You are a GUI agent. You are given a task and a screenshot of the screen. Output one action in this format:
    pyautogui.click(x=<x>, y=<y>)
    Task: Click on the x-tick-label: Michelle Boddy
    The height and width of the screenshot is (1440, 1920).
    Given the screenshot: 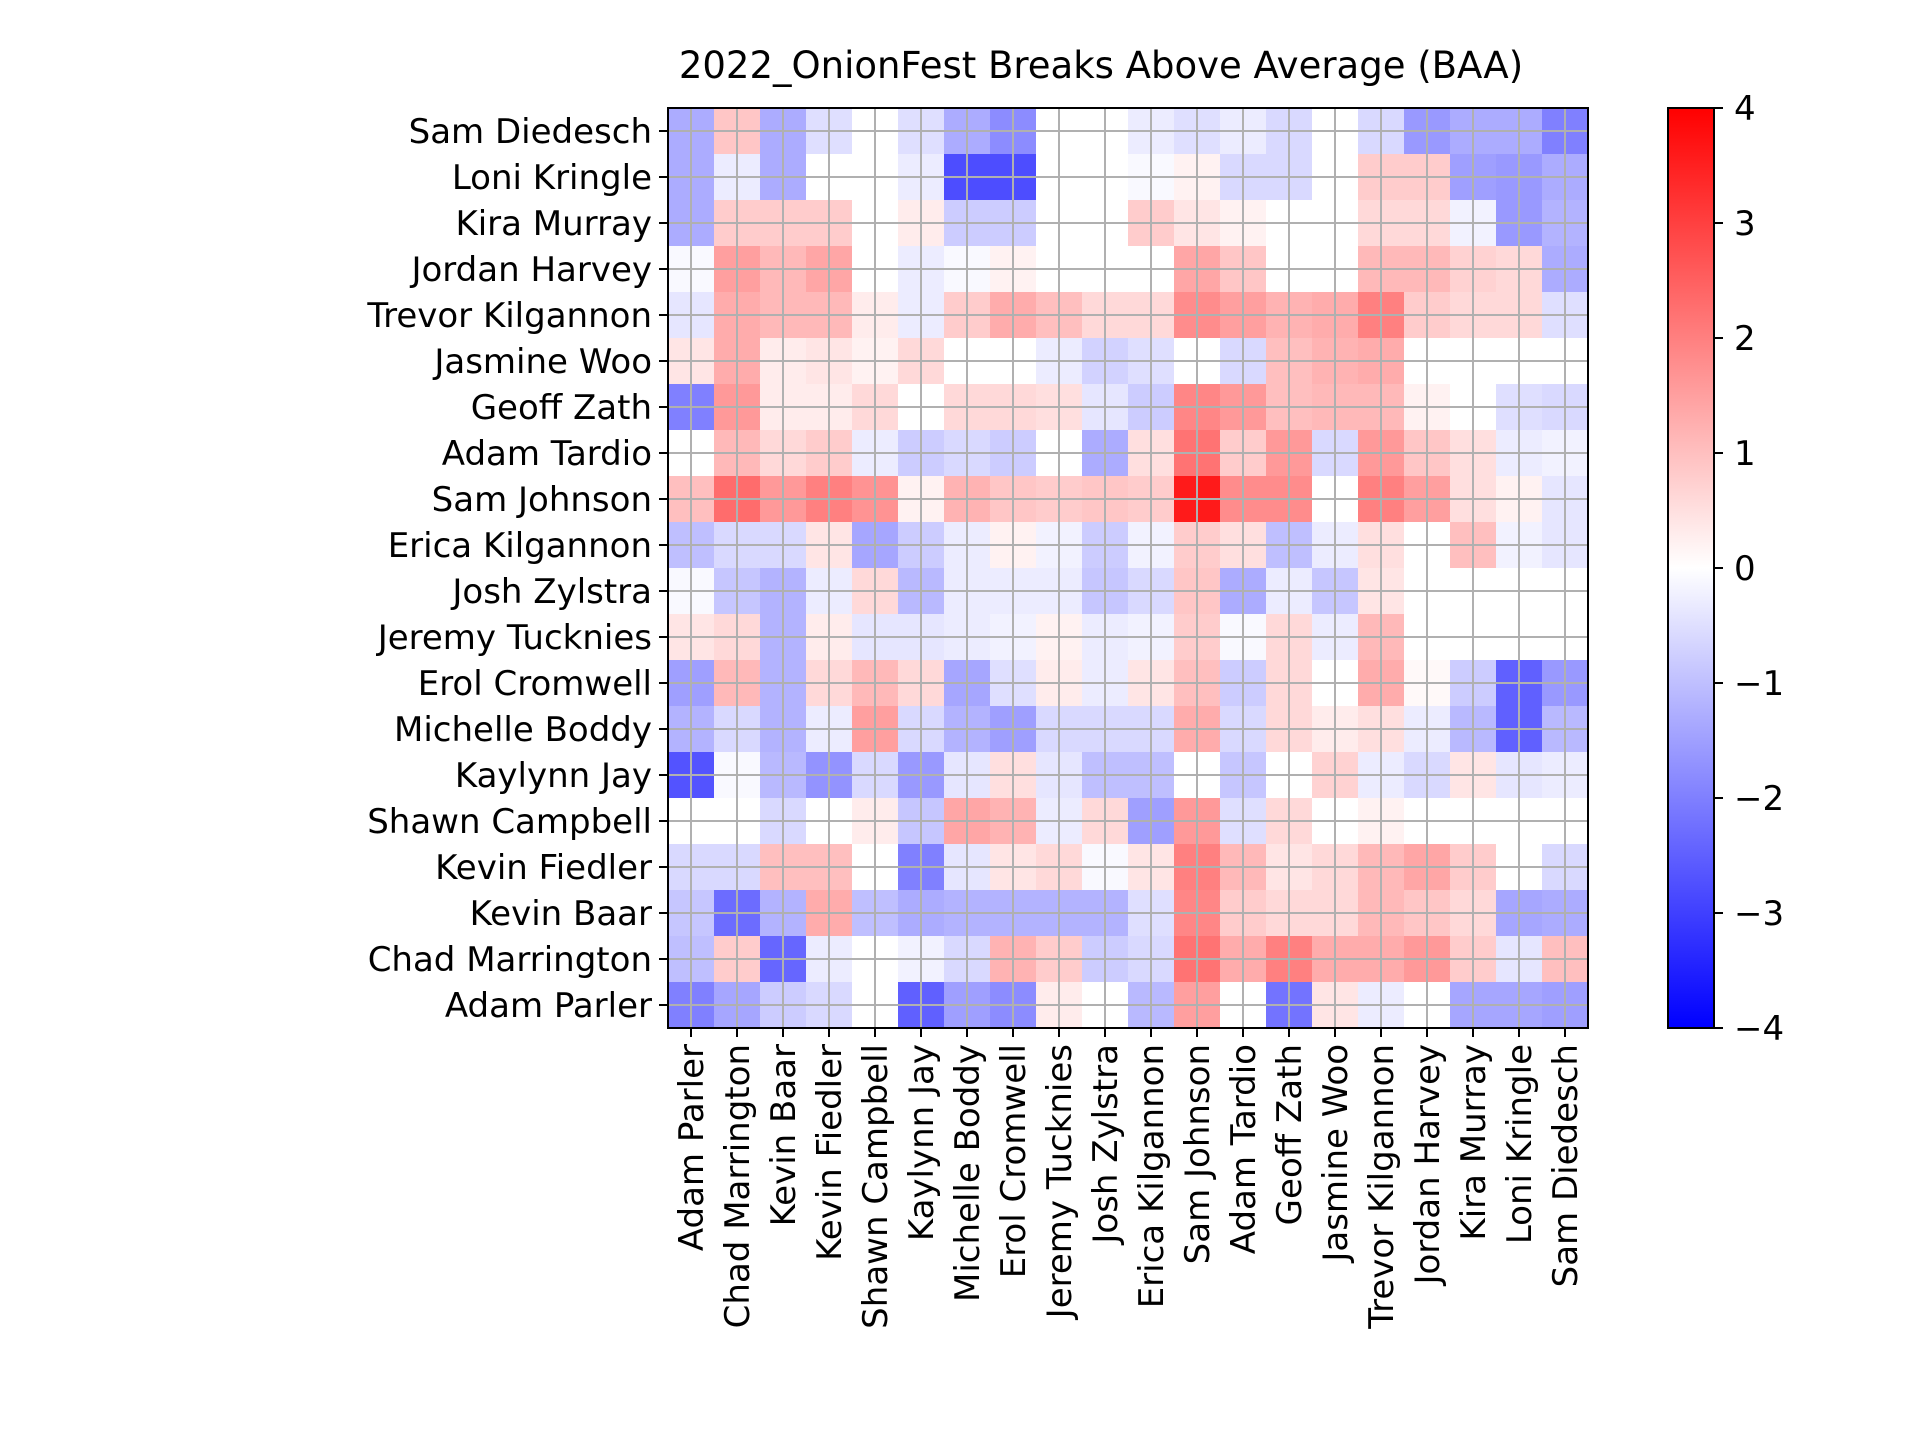 What is the action you would take?
    pyautogui.click(x=968, y=1173)
    